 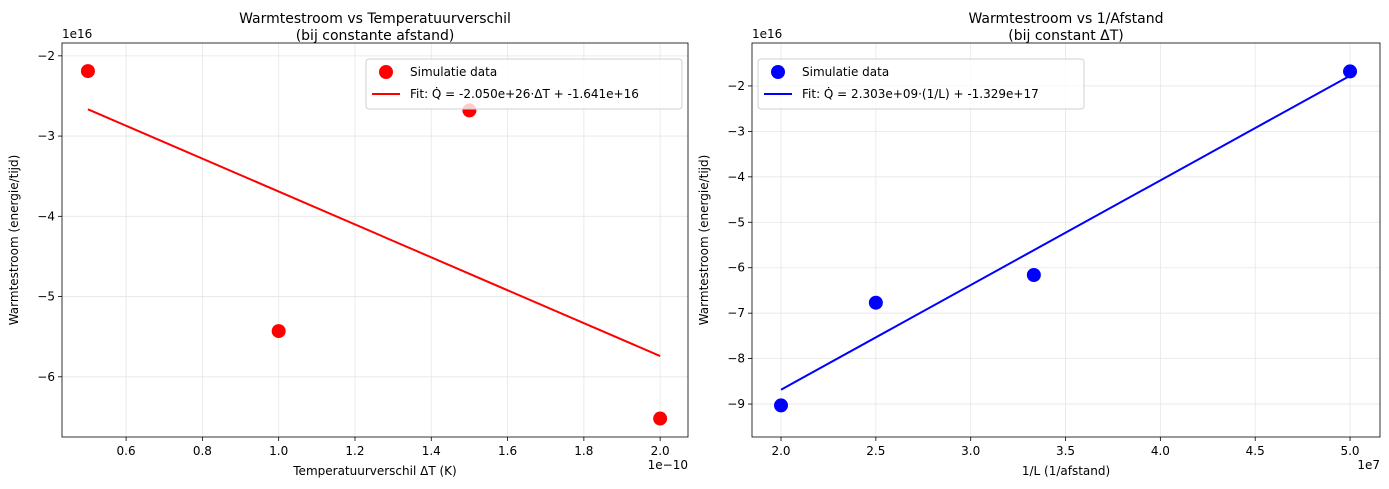 What do you see at coordinates (668, 465) in the screenshot?
I see `x-offset-label: 1e−10` at bounding box center [668, 465].